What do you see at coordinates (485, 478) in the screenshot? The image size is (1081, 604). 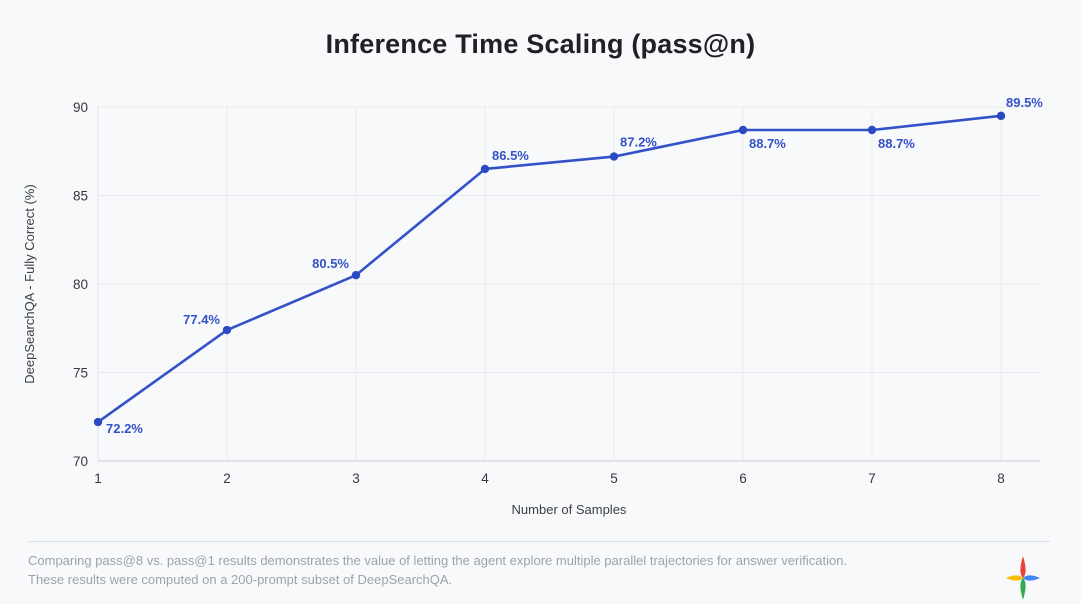 I see `x-tick-label: 4` at bounding box center [485, 478].